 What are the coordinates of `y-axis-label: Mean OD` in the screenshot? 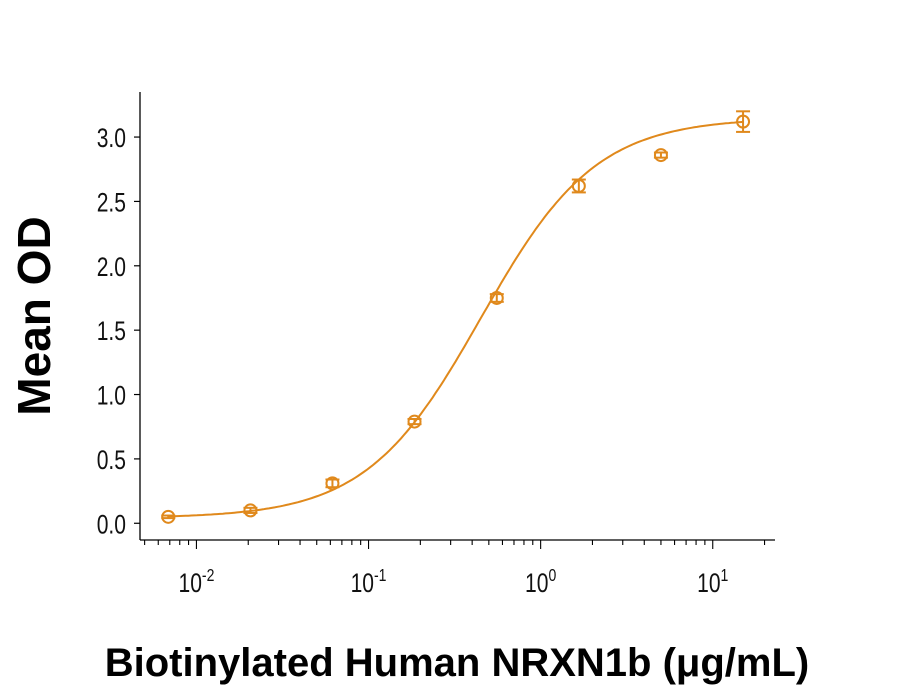 It's located at (34, 315).